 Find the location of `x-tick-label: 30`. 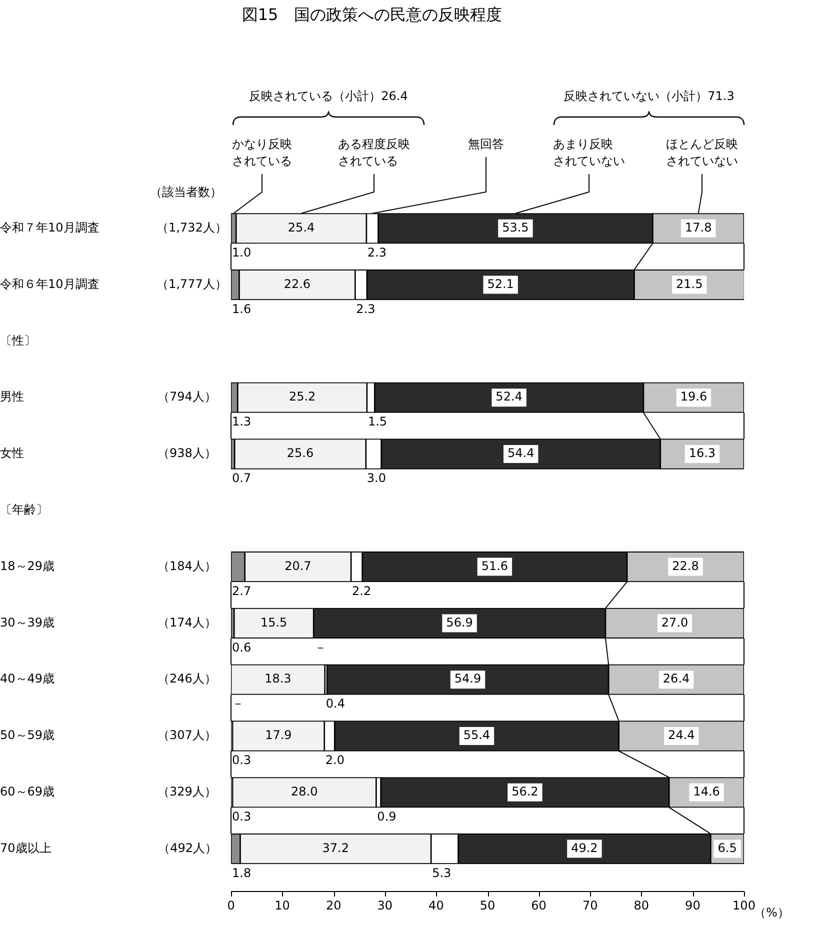

x-tick-label: 30 is located at coordinates (385, 905).